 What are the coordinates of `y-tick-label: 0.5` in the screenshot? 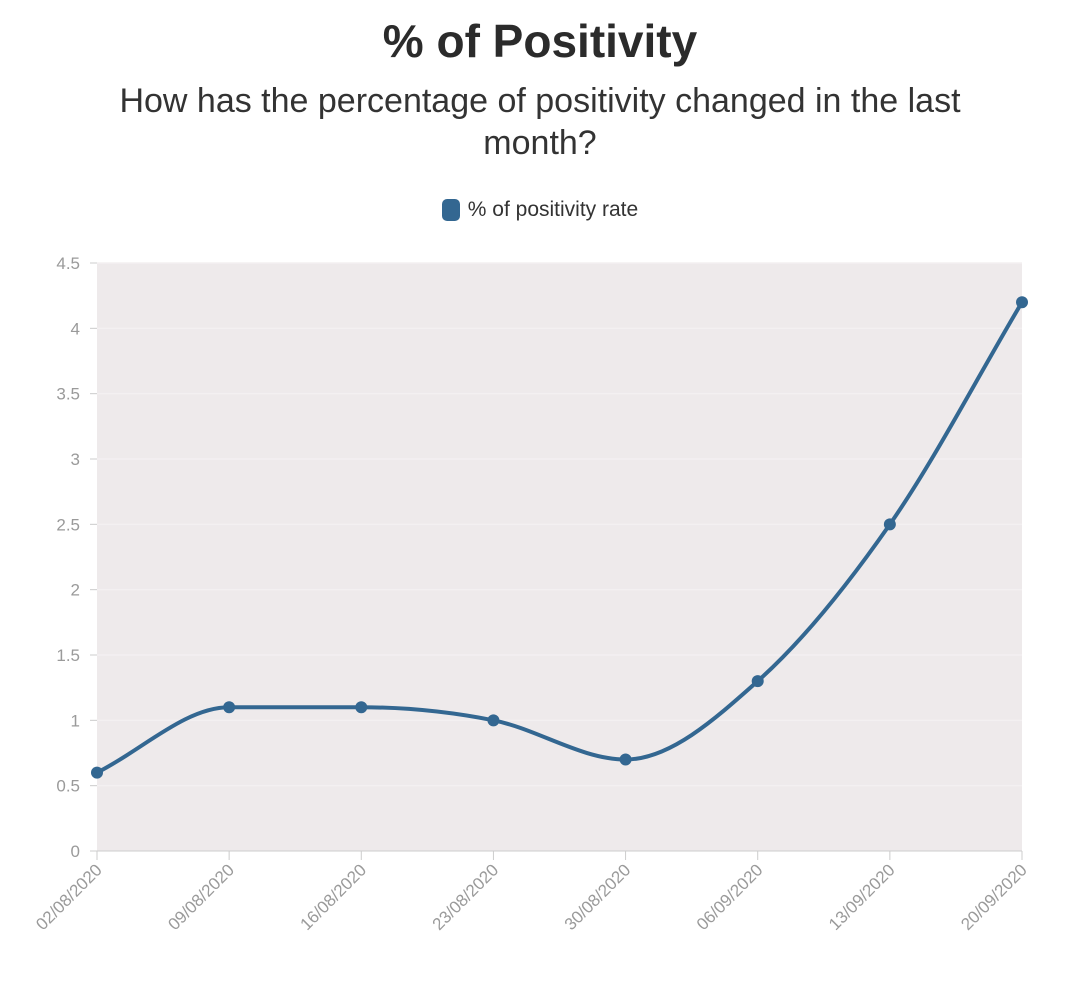 It's located at (68, 786).